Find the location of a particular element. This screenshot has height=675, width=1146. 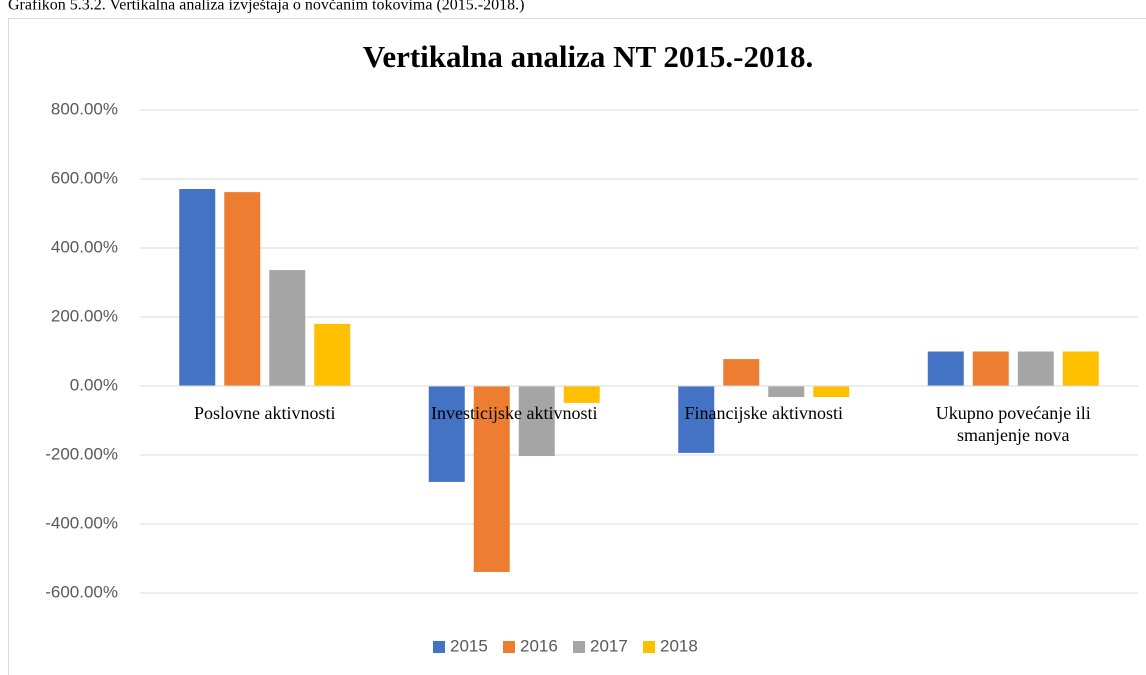

x-tick-label-box: Poslovne aktivnosti is located at coordinates (264, 413).